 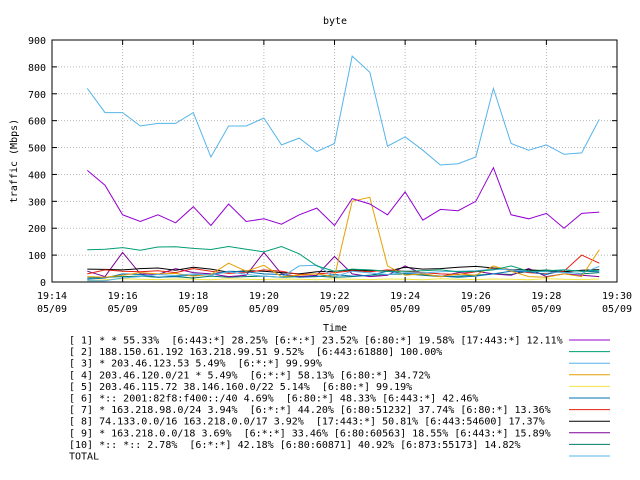 What do you see at coordinates (335, 328) in the screenshot?
I see `x-axis-label: Time` at bounding box center [335, 328].